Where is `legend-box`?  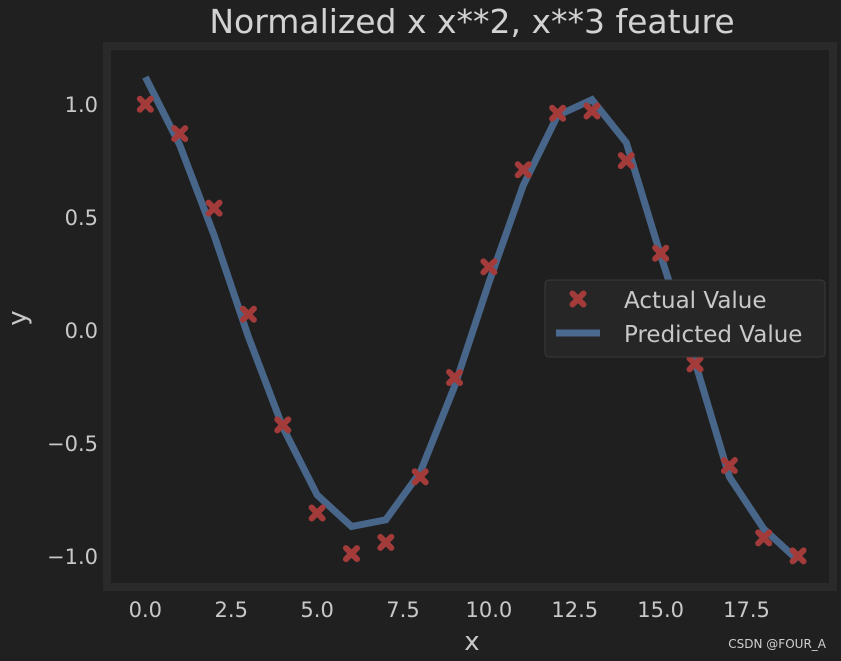
legend-box is located at coordinates (685, 318).